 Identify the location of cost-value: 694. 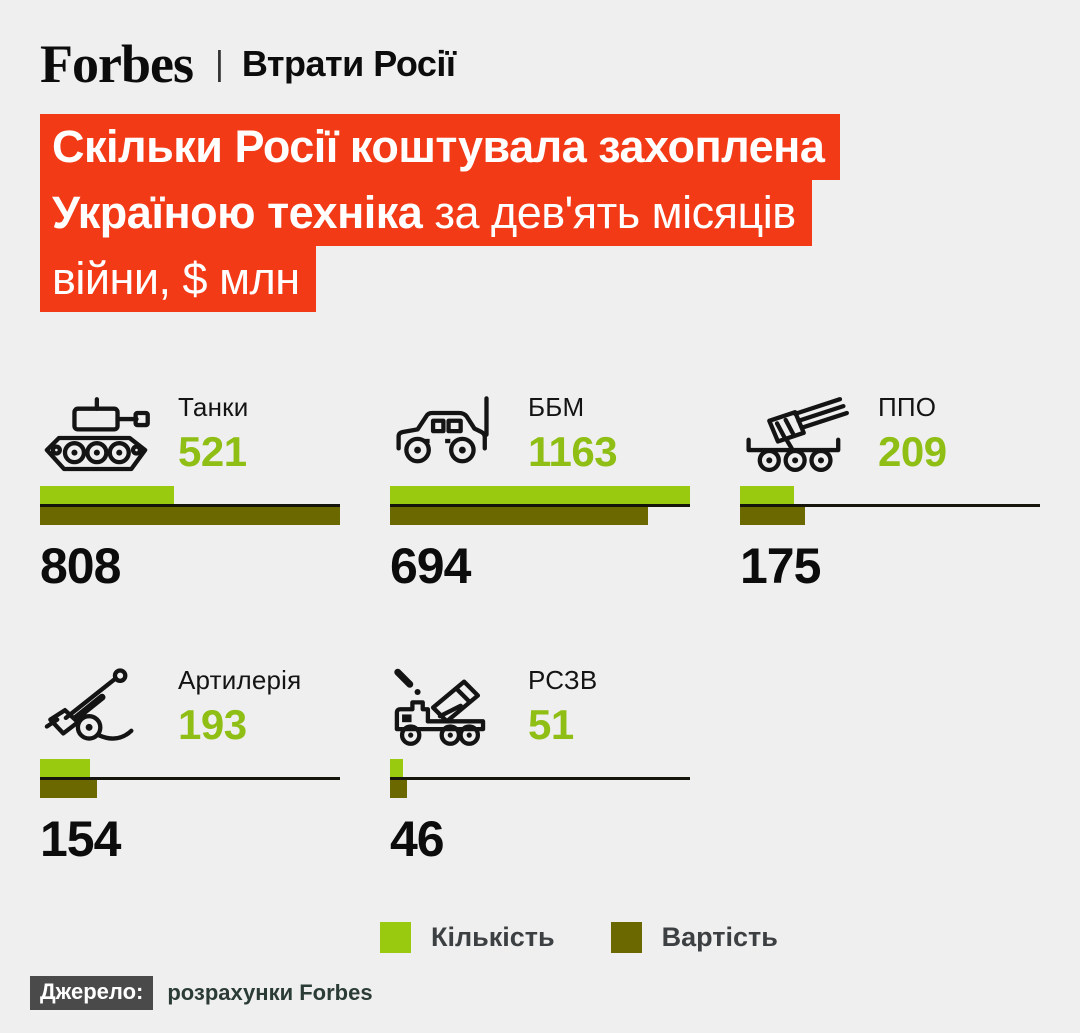
(430, 566).